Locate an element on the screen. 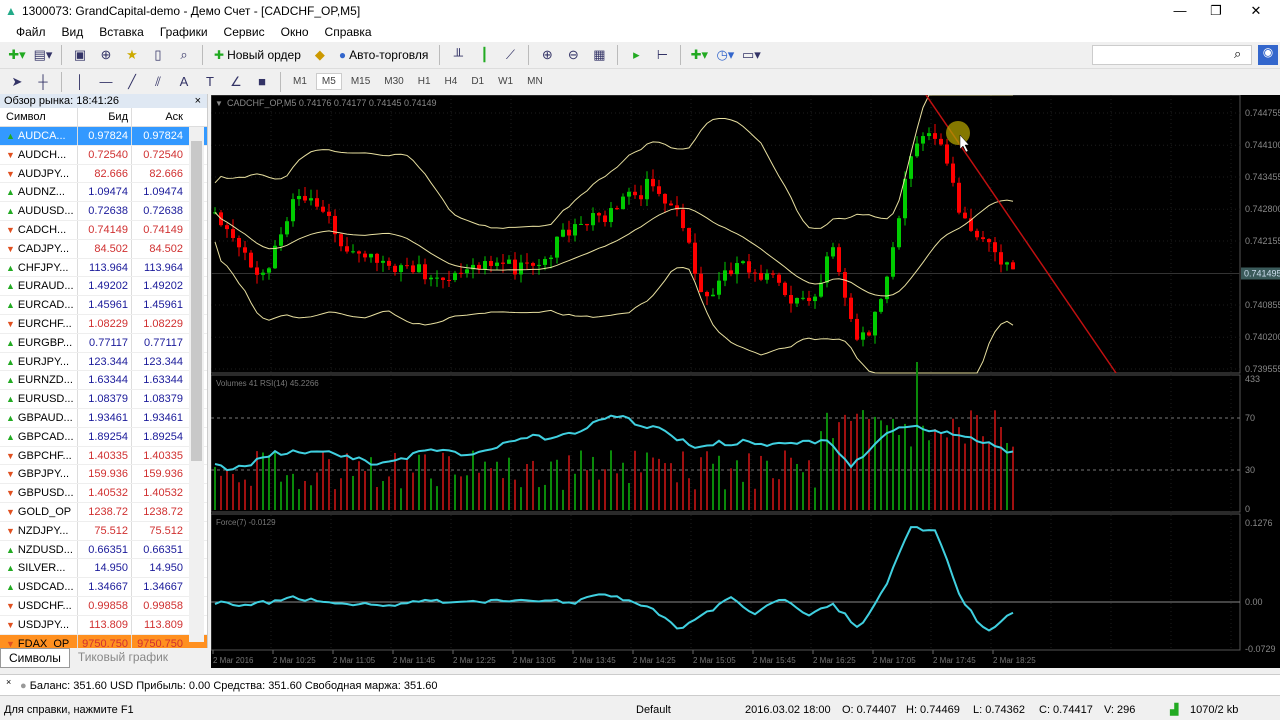  timeframe-d1: D1 is located at coordinates (478, 81).